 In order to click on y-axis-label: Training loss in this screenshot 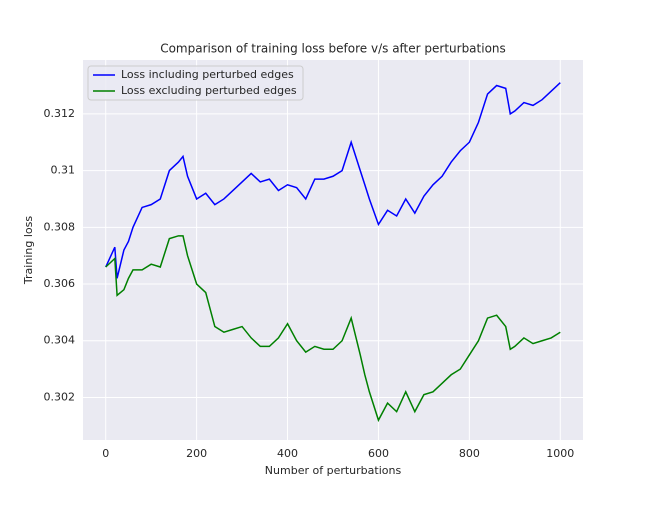, I will do `click(28, 250)`.